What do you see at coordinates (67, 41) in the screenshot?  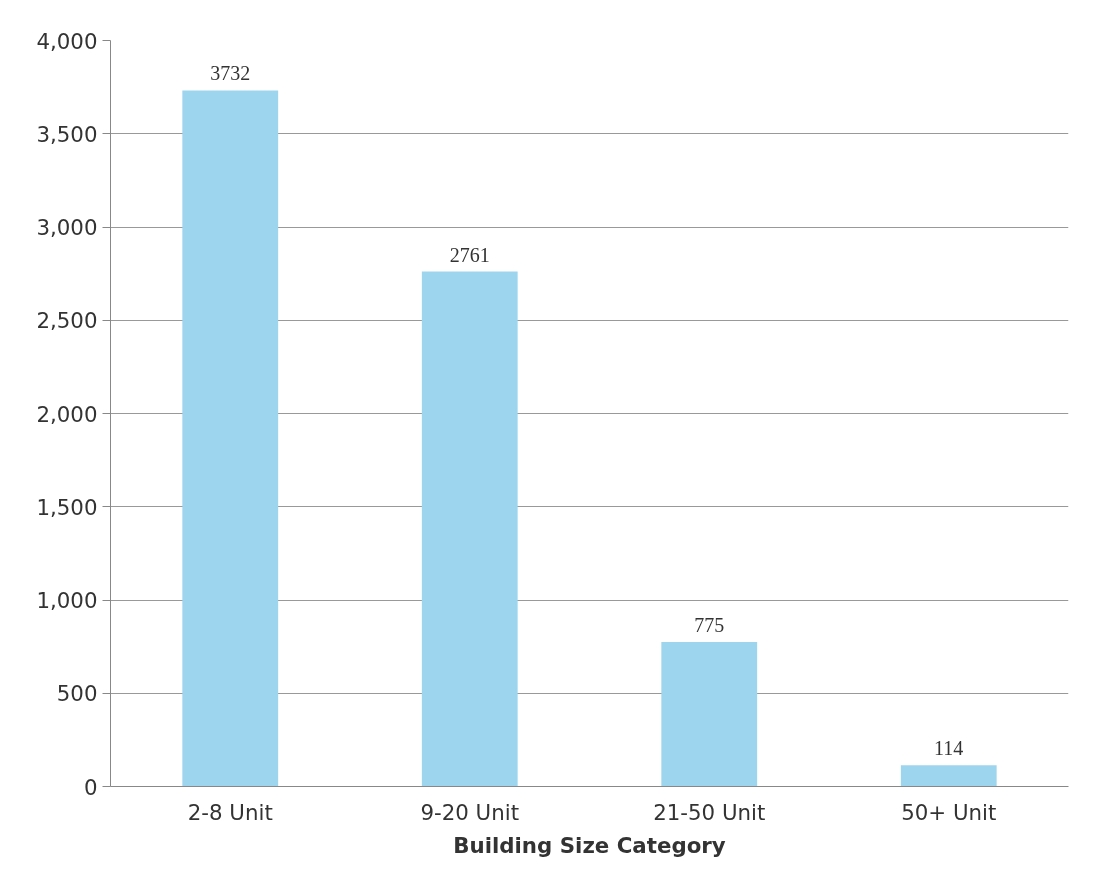 I see `y-tick-label: 4,000` at bounding box center [67, 41].